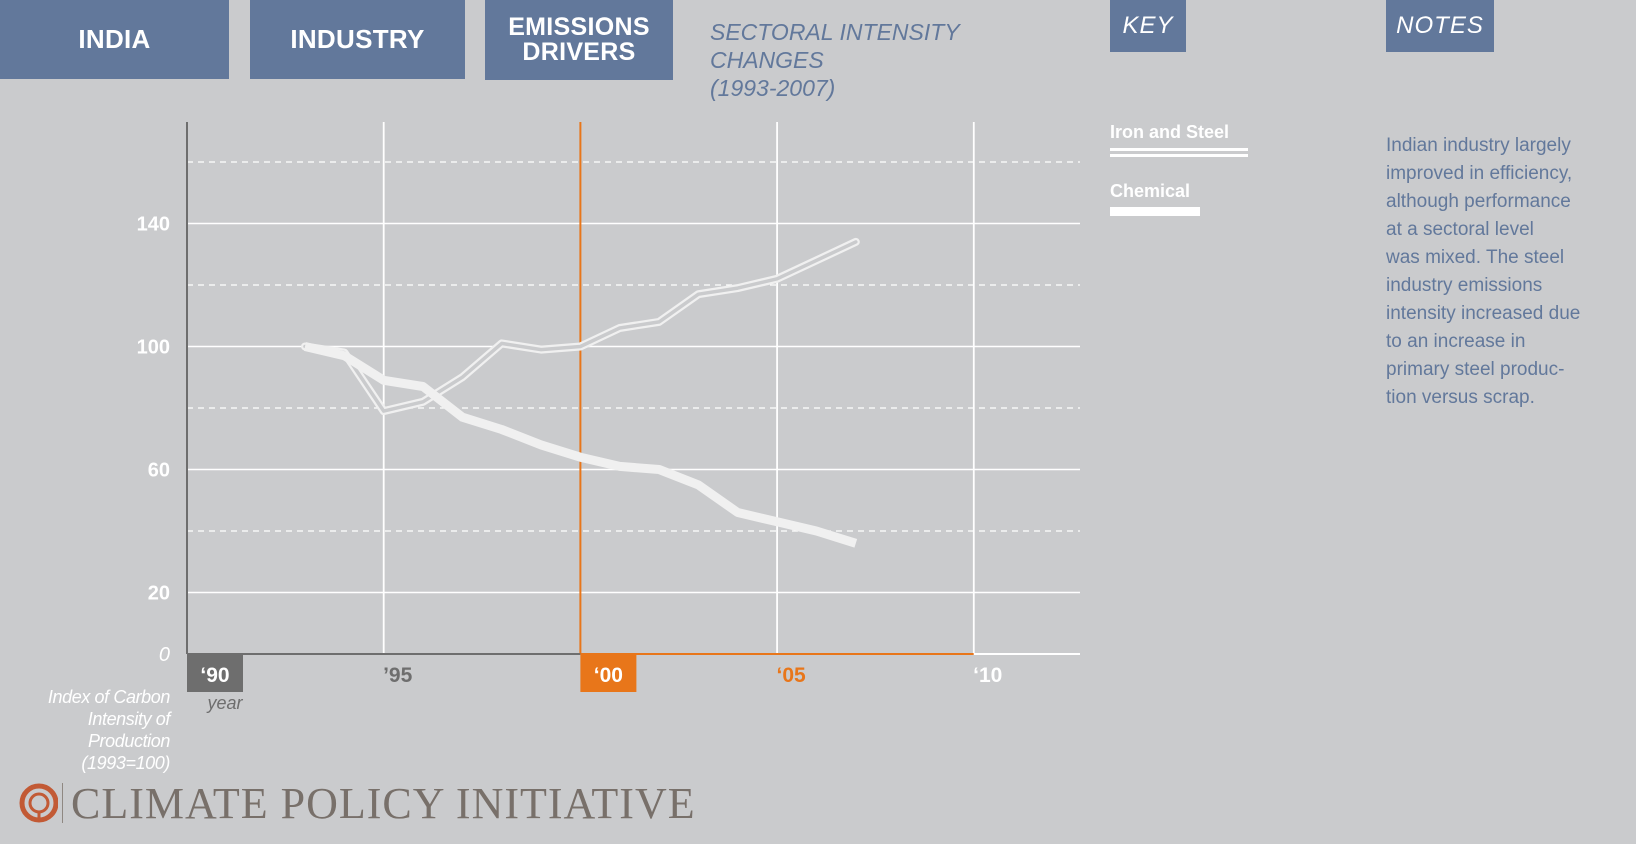 Image resolution: width=1636 pixels, height=844 pixels. I want to click on notes-line: improved in efficiency,, so click(1479, 173).